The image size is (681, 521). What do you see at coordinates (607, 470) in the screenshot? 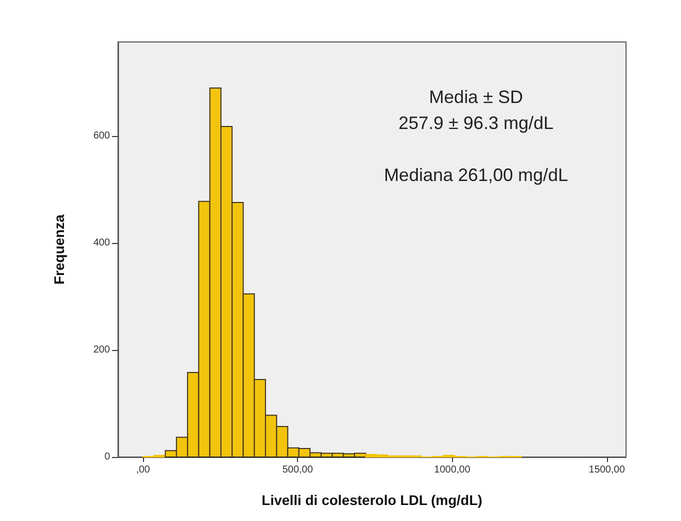
I see `x-tick-label: 1500,00` at bounding box center [607, 470].